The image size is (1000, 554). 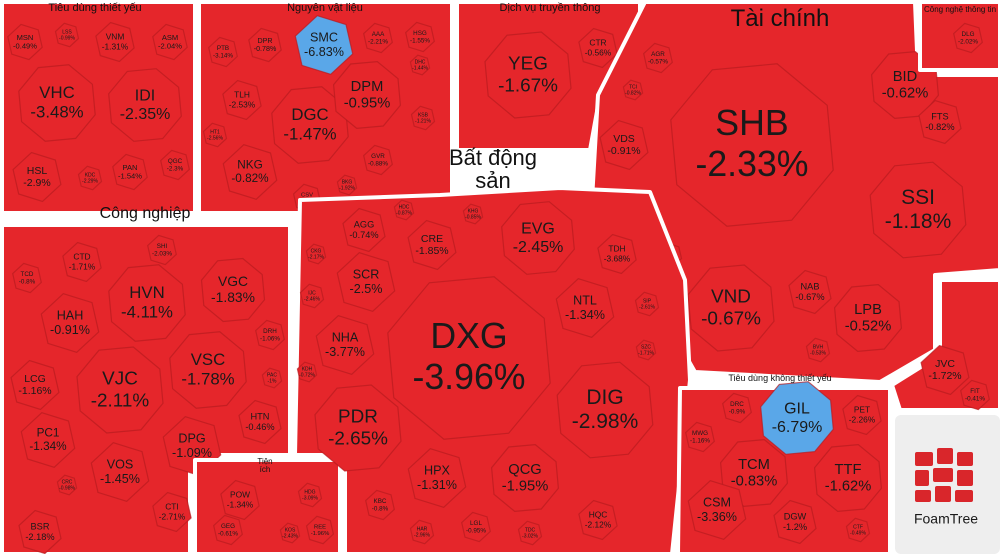 What do you see at coordinates (56, 92) in the screenshot?
I see `stock-ticker: VHC` at bounding box center [56, 92].